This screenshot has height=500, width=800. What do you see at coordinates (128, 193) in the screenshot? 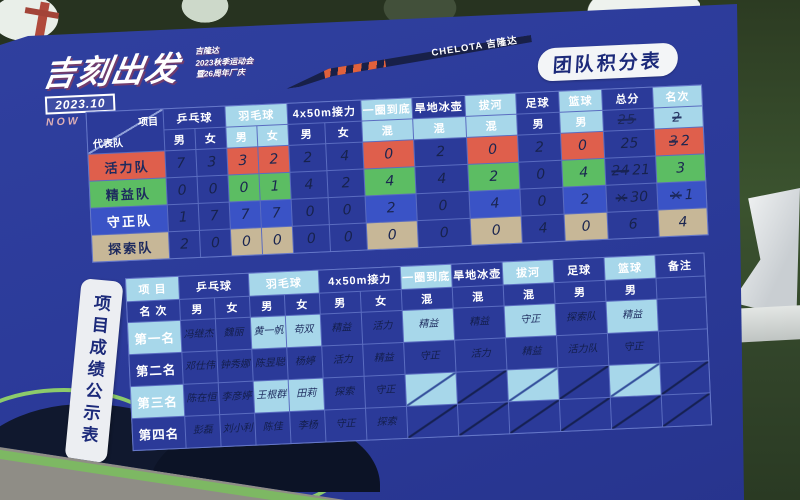
I see `team-label: 精益队` at bounding box center [128, 193].